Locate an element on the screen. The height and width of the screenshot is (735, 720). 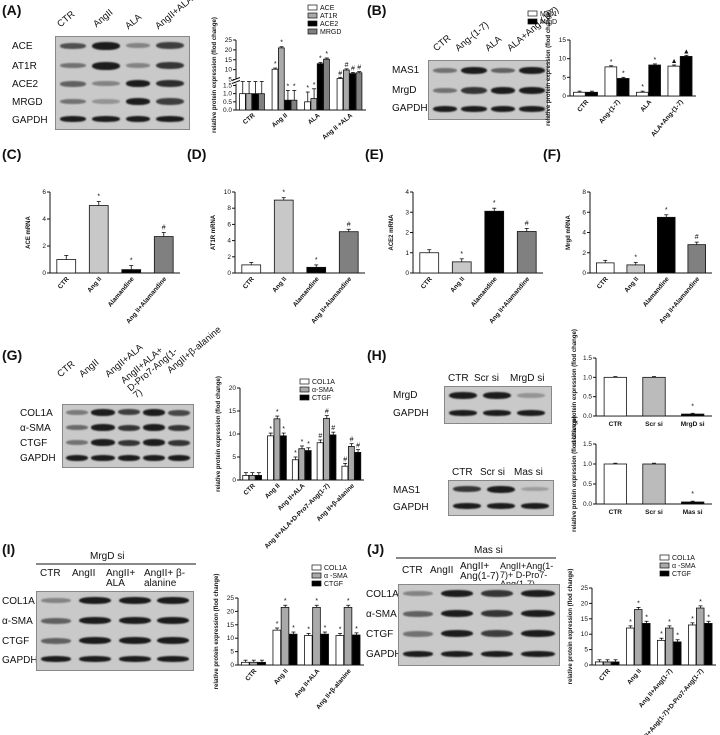
blot-j-group-line is located at coordinates (476, 558).